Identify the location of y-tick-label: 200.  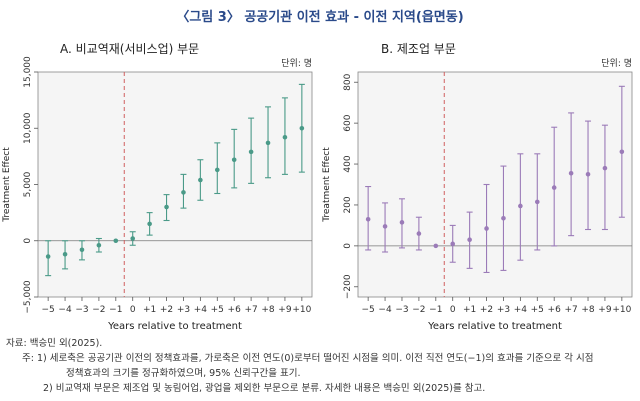
(348, 204).